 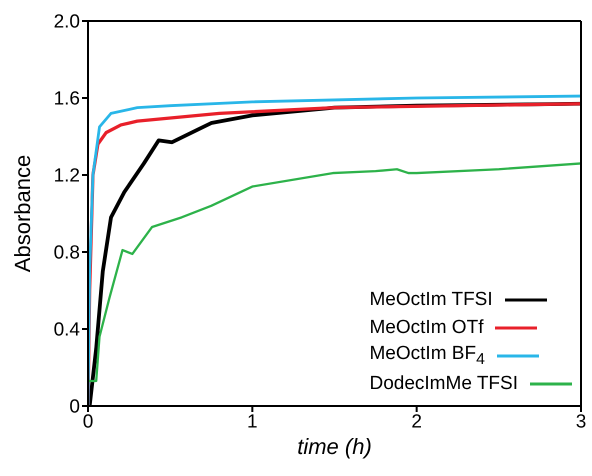 What do you see at coordinates (252, 421) in the screenshot?
I see `x-tick-label: 1` at bounding box center [252, 421].